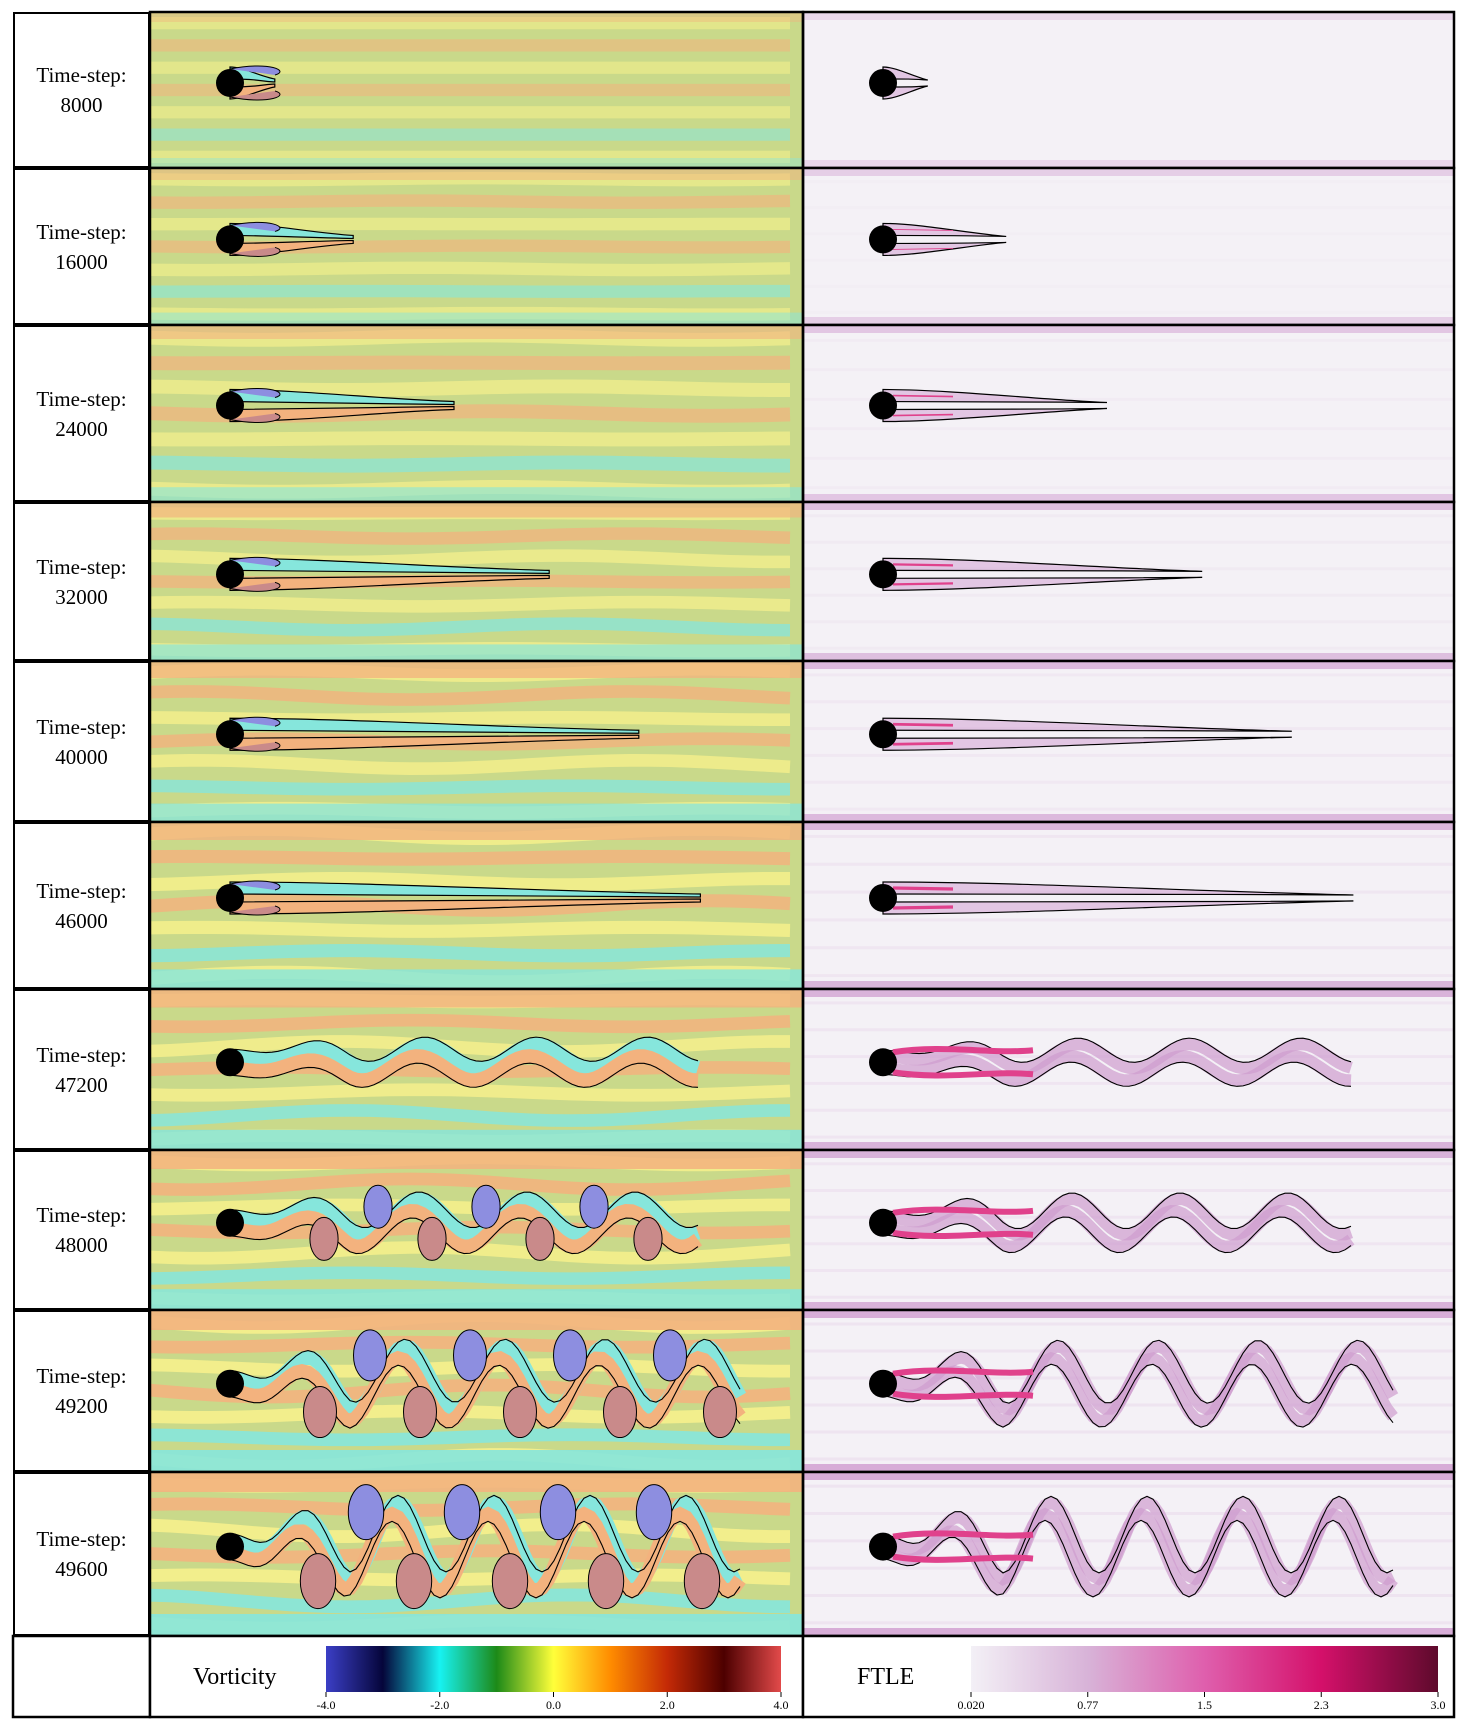 The height and width of the screenshot is (1730, 1467). I want to click on vorticity-tick-label: 2.0, so click(667, 1705).